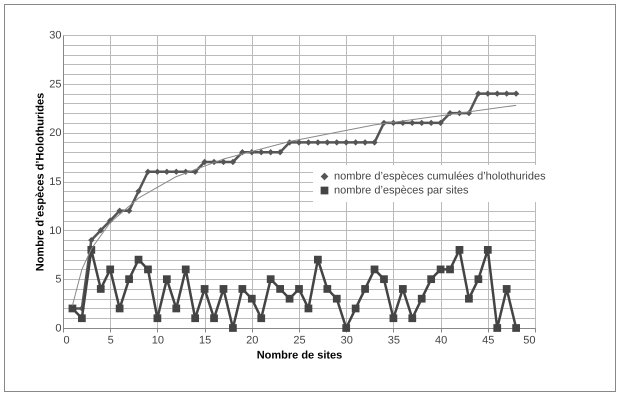 The height and width of the screenshot is (400, 626). I want to click on x-tick-label: 35, so click(394, 340).